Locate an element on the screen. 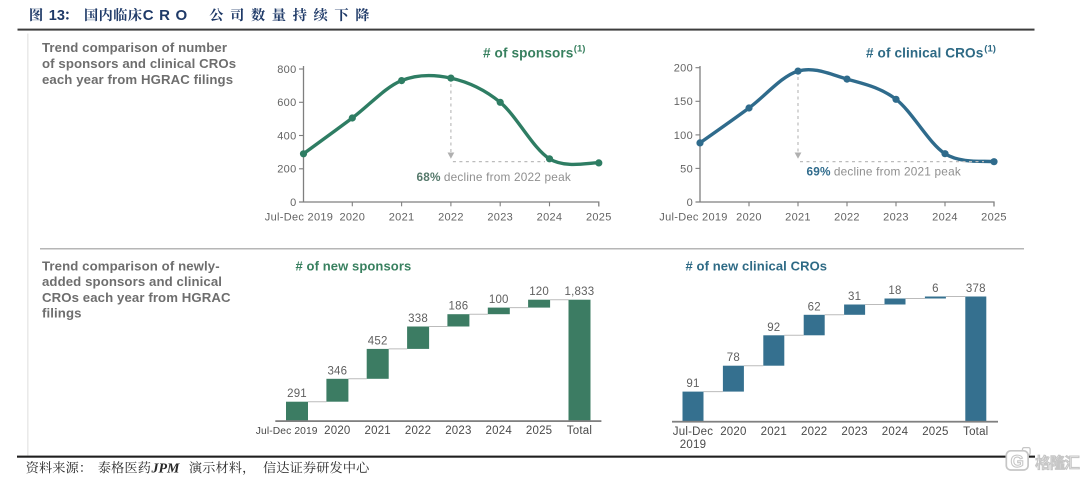 The image size is (1080, 478). svg-text: 400 is located at coordinates (286, 136).